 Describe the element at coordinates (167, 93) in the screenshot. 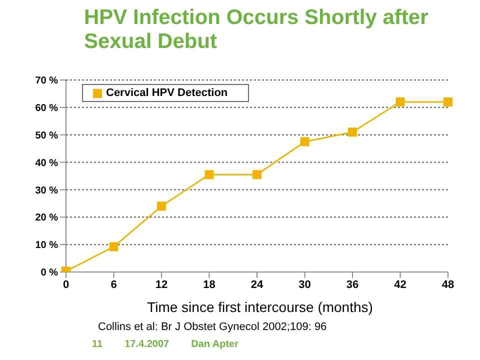

I see `legend-label: Cervical HPV Detection` at that location.